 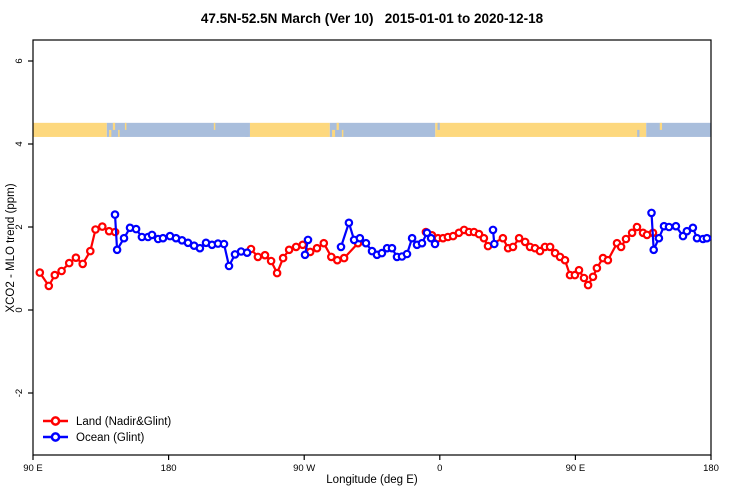 What do you see at coordinates (372, 480) in the screenshot?
I see `x-axis-label: Longitude (deg E)` at bounding box center [372, 480].